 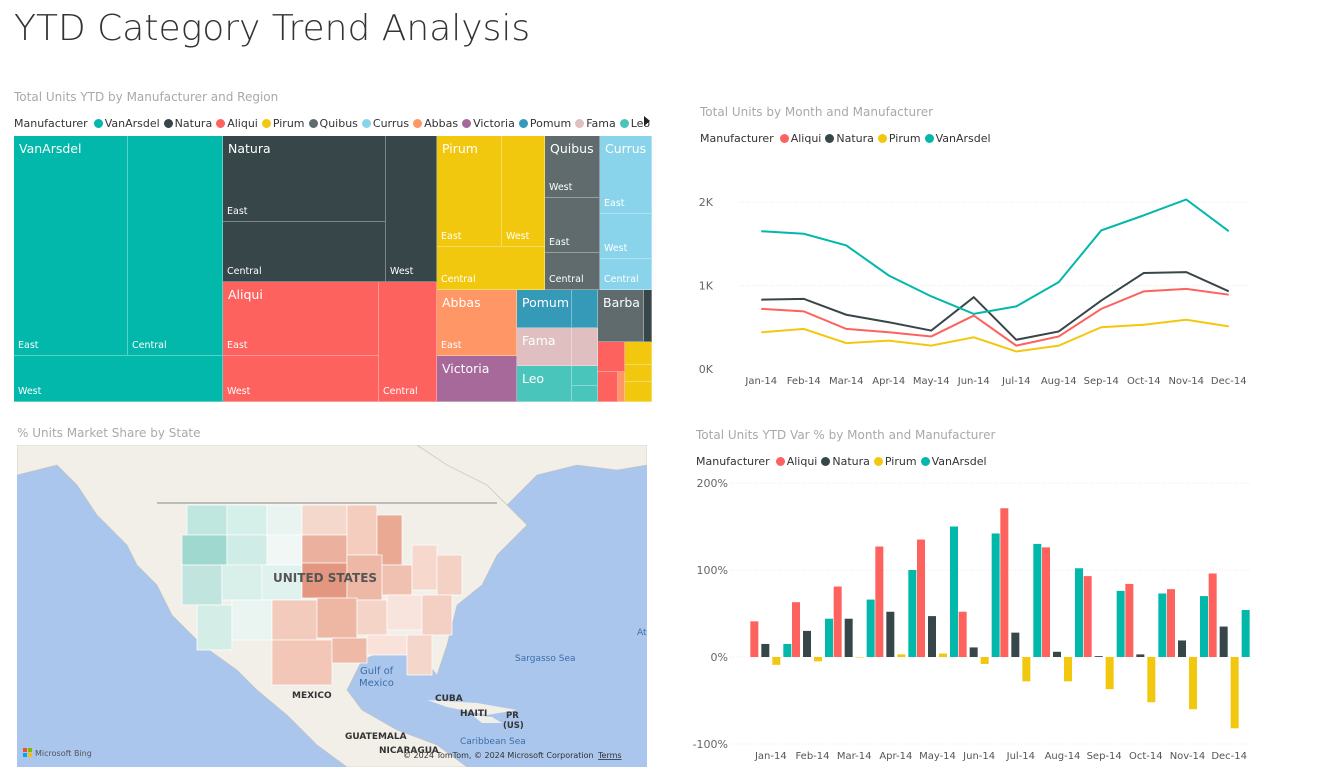 I want to click on legend-item-label: Quibus, so click(x=338, y=123).